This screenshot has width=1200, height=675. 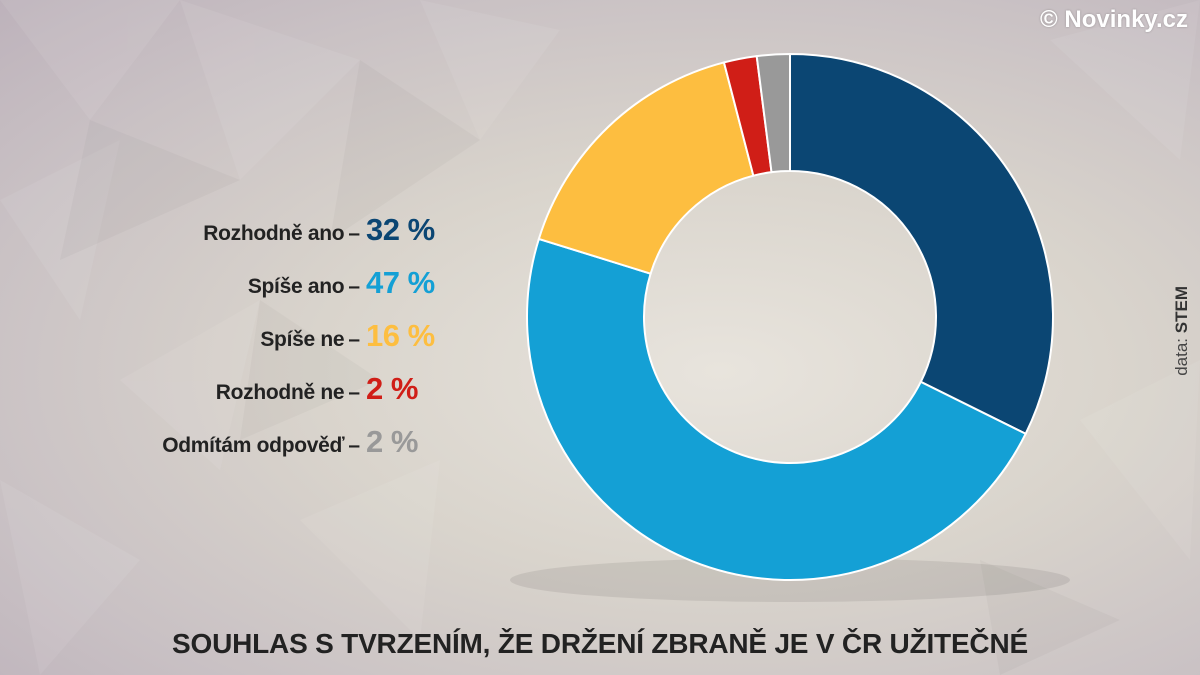 What do you see at coordinates (922, 244) in the screenshot?
I see `donut-slice-rozhodně-ano` at bounding box center [922, 244].